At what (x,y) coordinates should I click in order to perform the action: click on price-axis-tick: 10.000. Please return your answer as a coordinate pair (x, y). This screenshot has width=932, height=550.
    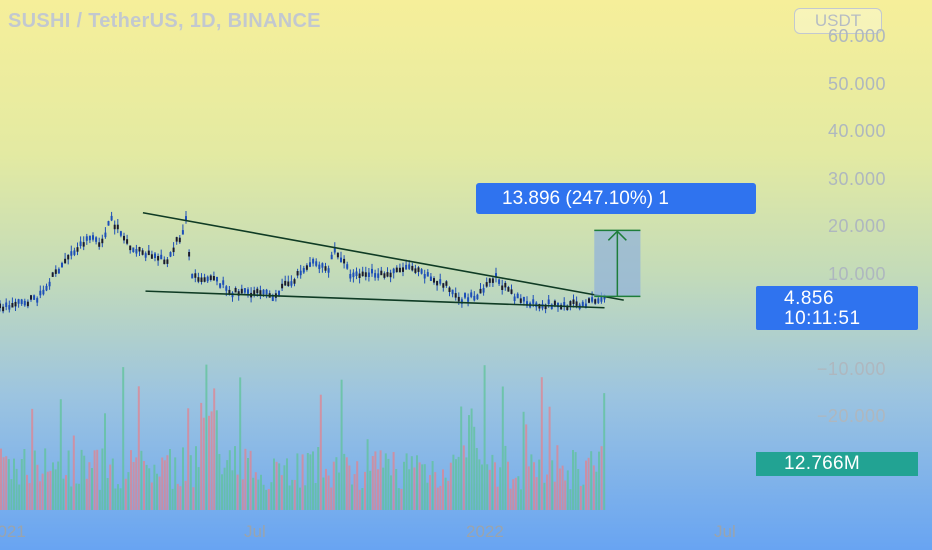
    Looking at the image, I should click on (856, 273).